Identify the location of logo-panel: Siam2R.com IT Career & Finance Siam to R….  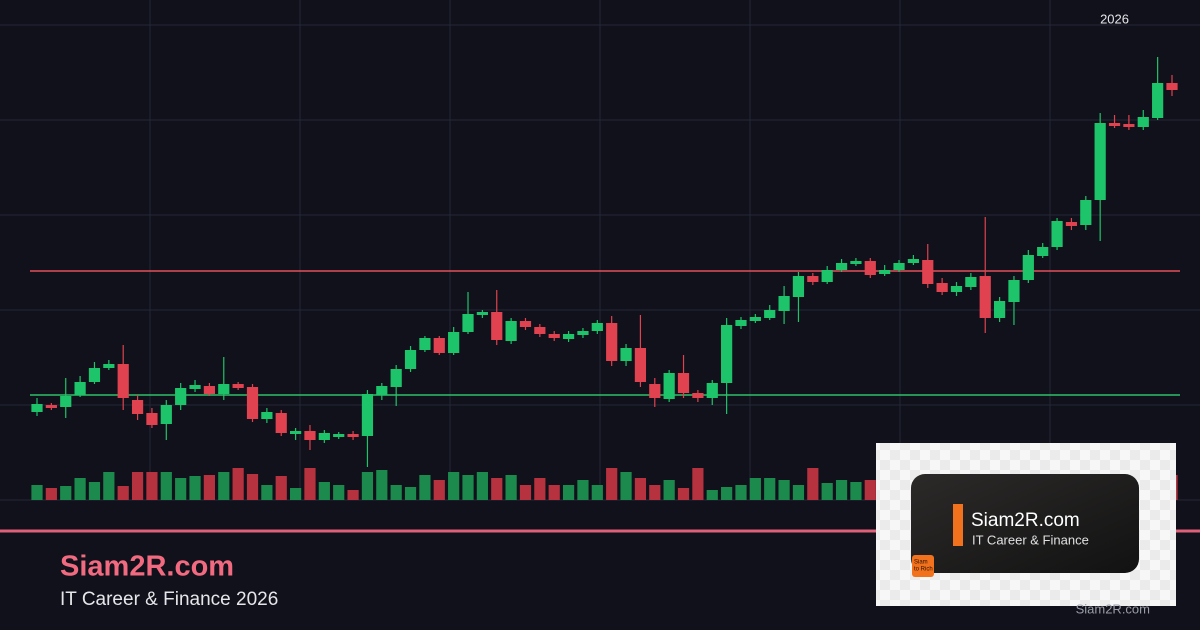
(1026, 524).